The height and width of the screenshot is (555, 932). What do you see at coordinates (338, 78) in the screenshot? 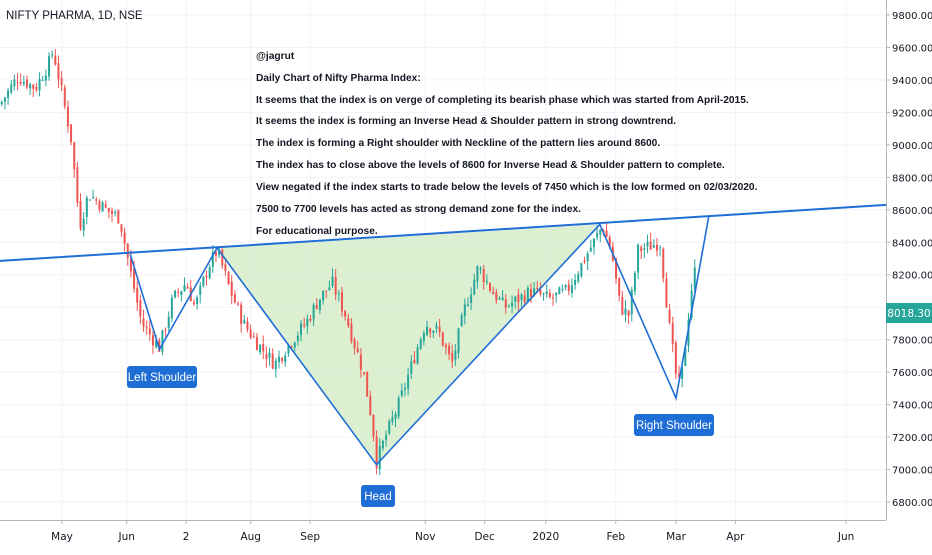
I see `note-line: Daily Chart of Nifty Pharma Index:` at bounding box center [338, 78].